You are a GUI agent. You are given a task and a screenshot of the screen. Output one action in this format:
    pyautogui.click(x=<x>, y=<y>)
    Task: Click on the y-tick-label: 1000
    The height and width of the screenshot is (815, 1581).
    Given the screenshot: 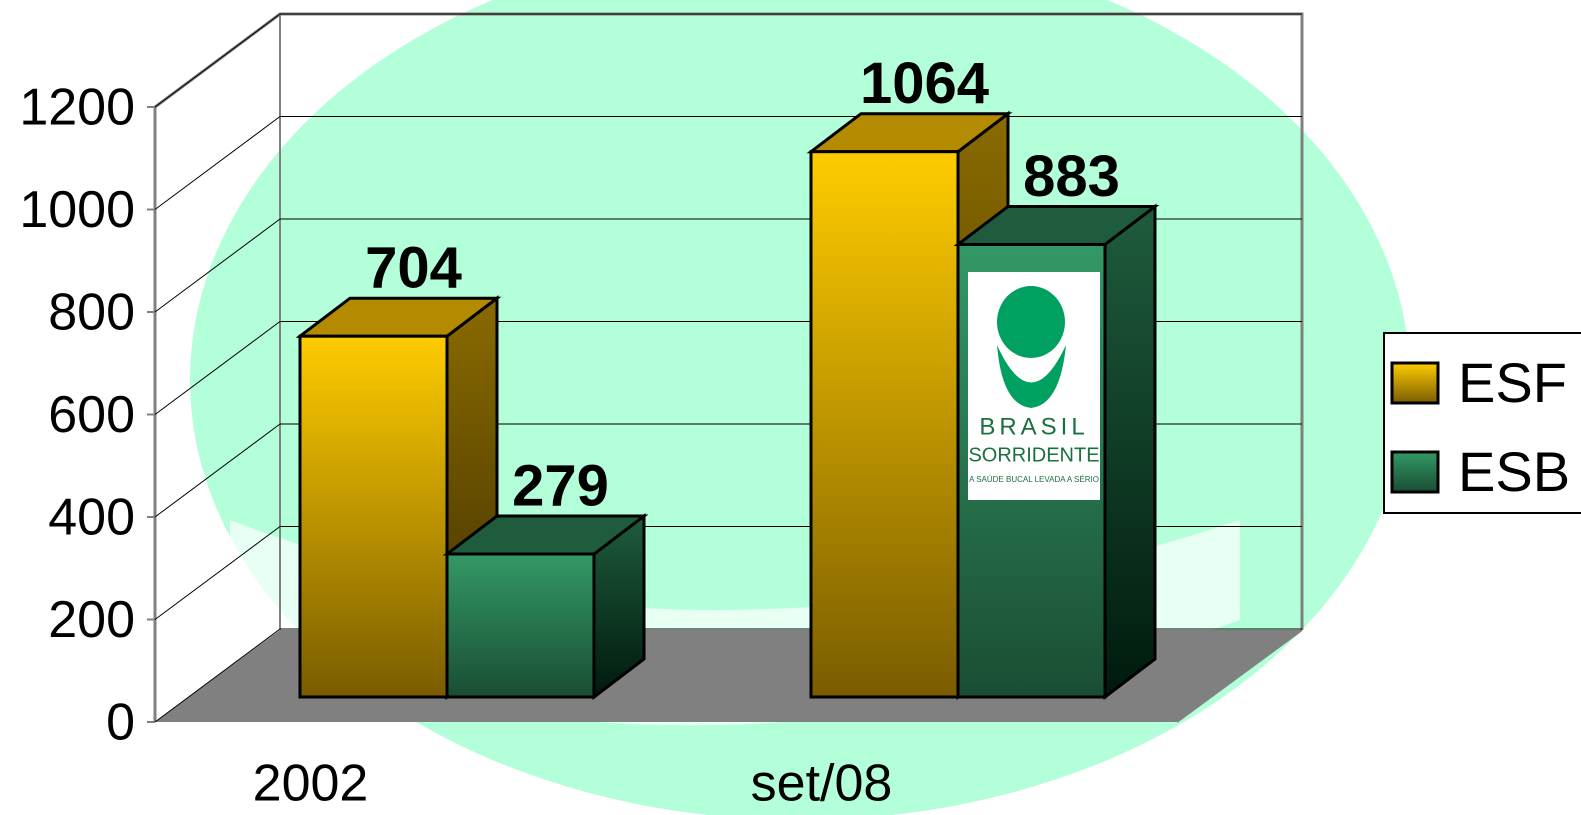 What is the action you would take?
    pyautogui.click(x=77, y=210)
    